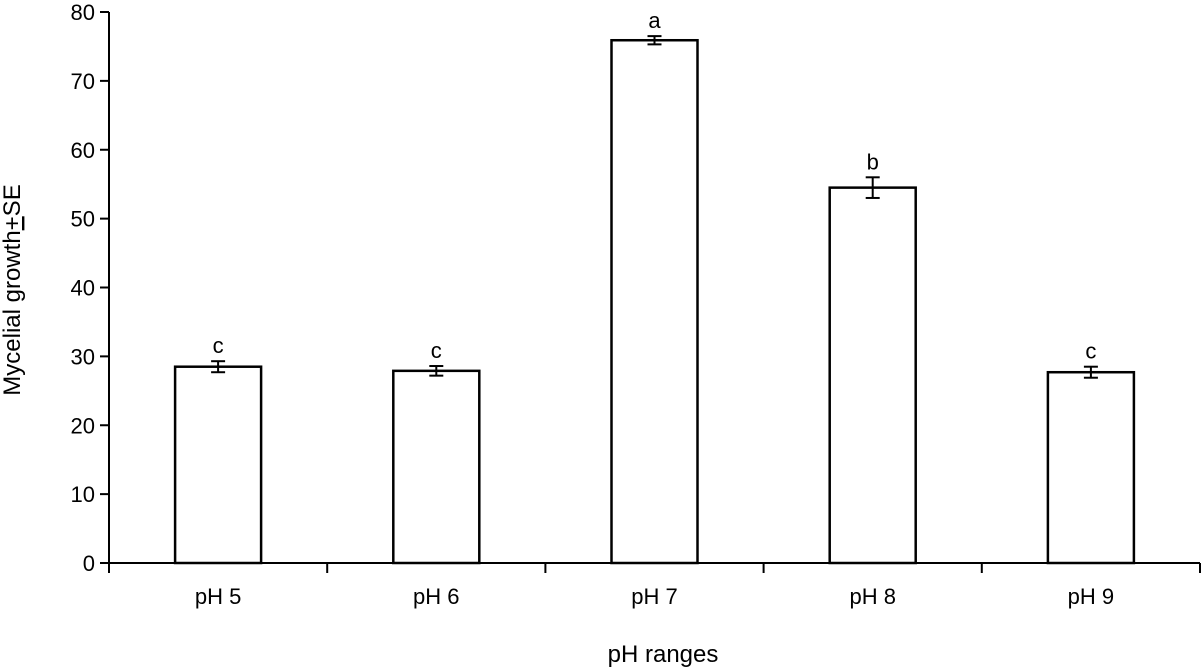 Image resolution: width=1202 pixels, height=668 pixels. What do you see at coordinates (218, 596) in the screenshot?
I see `x-tick-label: pH 5` at bounding box center [218, 596].